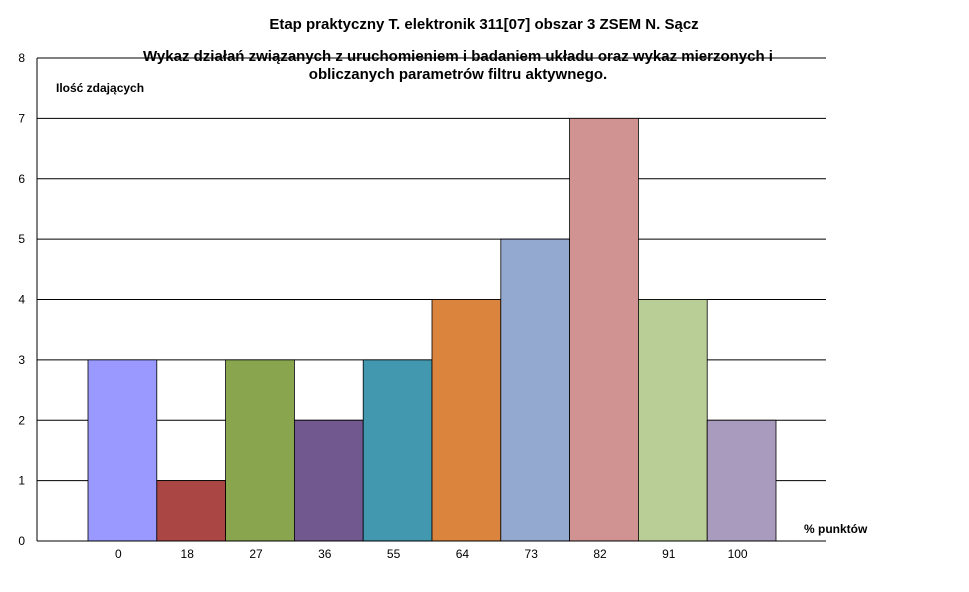  What do you see at coordinates (21, 58) in the screenshot?
I see `y-tick-label: 8` at bounding box center [21, 58].